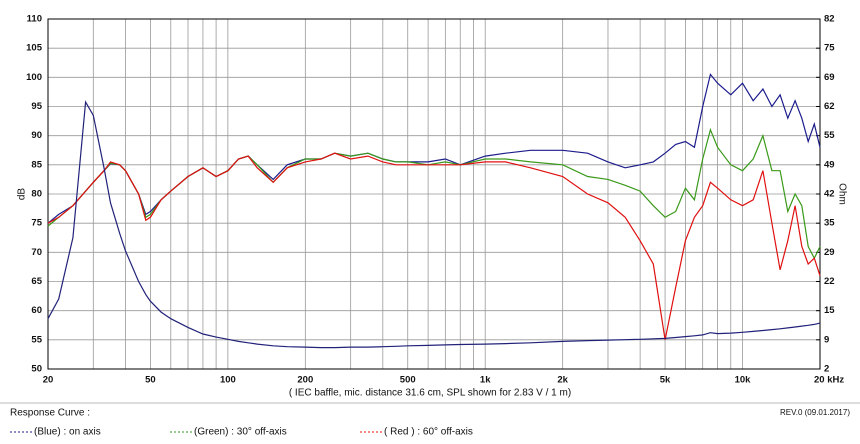  I want to click on y2-tick-label: 35, so click(829, 223).